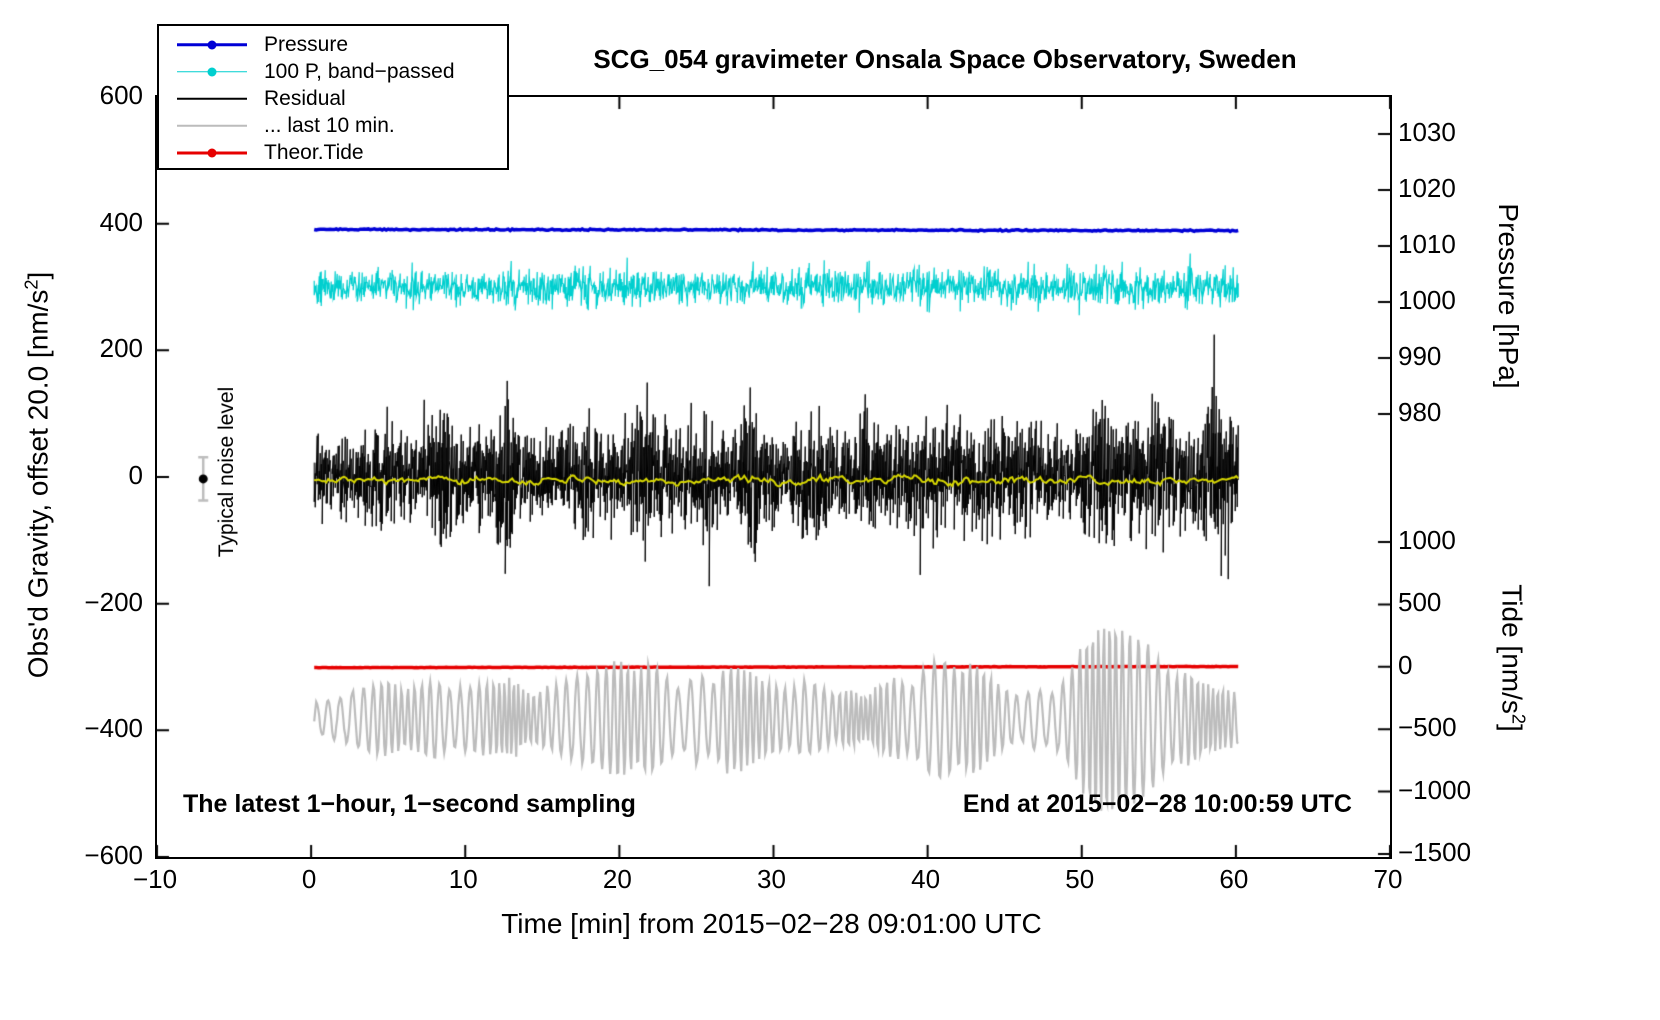  I want to click on legend-item-label: Pressure, so click(306, 44).